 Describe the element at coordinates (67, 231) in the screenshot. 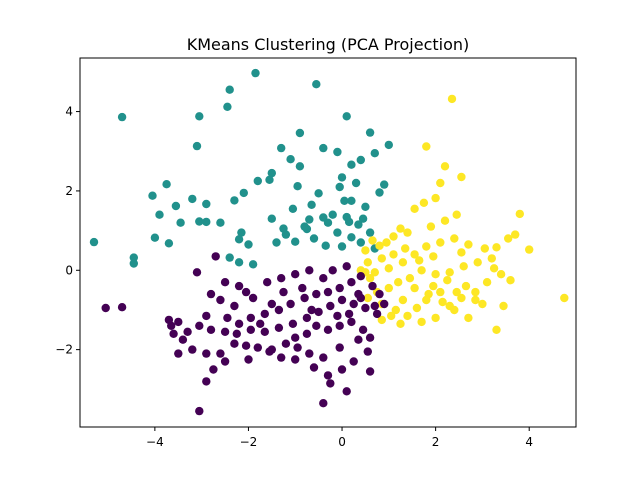

I see `y-axis-ticks: −2 0 2 4` at that location.